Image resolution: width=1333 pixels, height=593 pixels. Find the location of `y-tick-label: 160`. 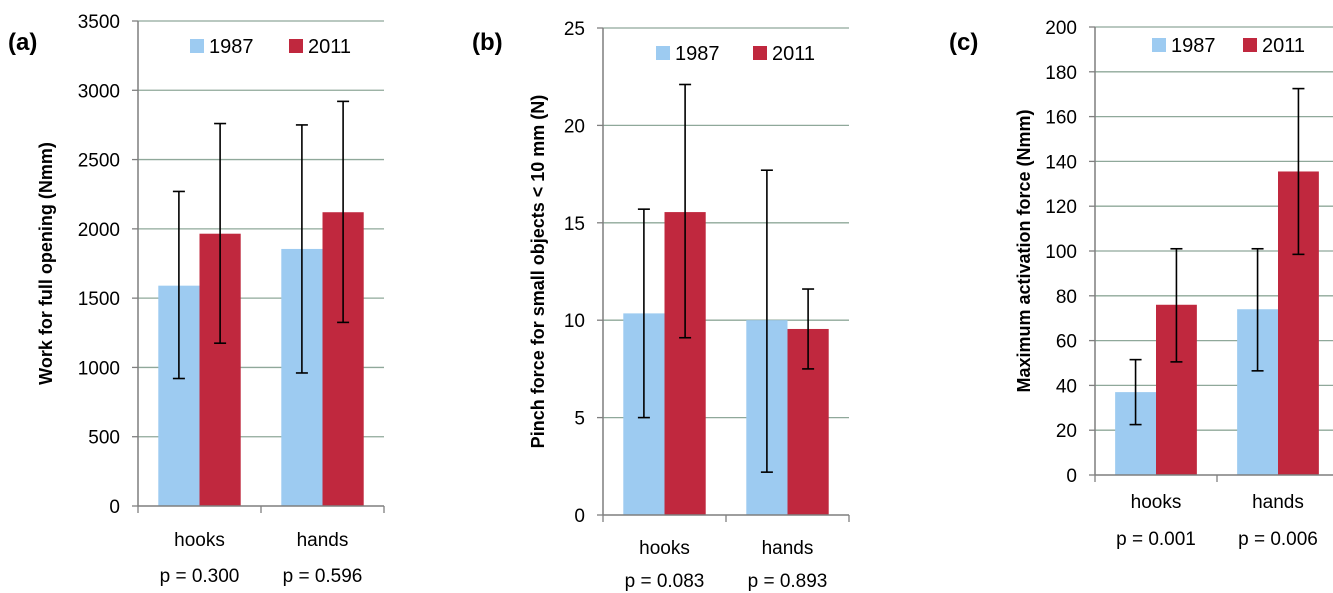

y-tick-label: 160 is located at coordinates (1061, 118).